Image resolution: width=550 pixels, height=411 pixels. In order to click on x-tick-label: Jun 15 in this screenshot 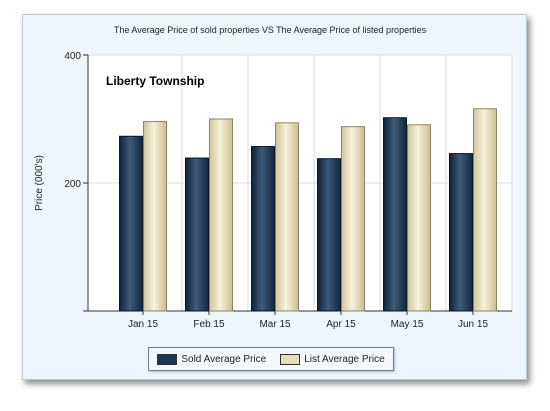, I will do `click(473, 324)`.